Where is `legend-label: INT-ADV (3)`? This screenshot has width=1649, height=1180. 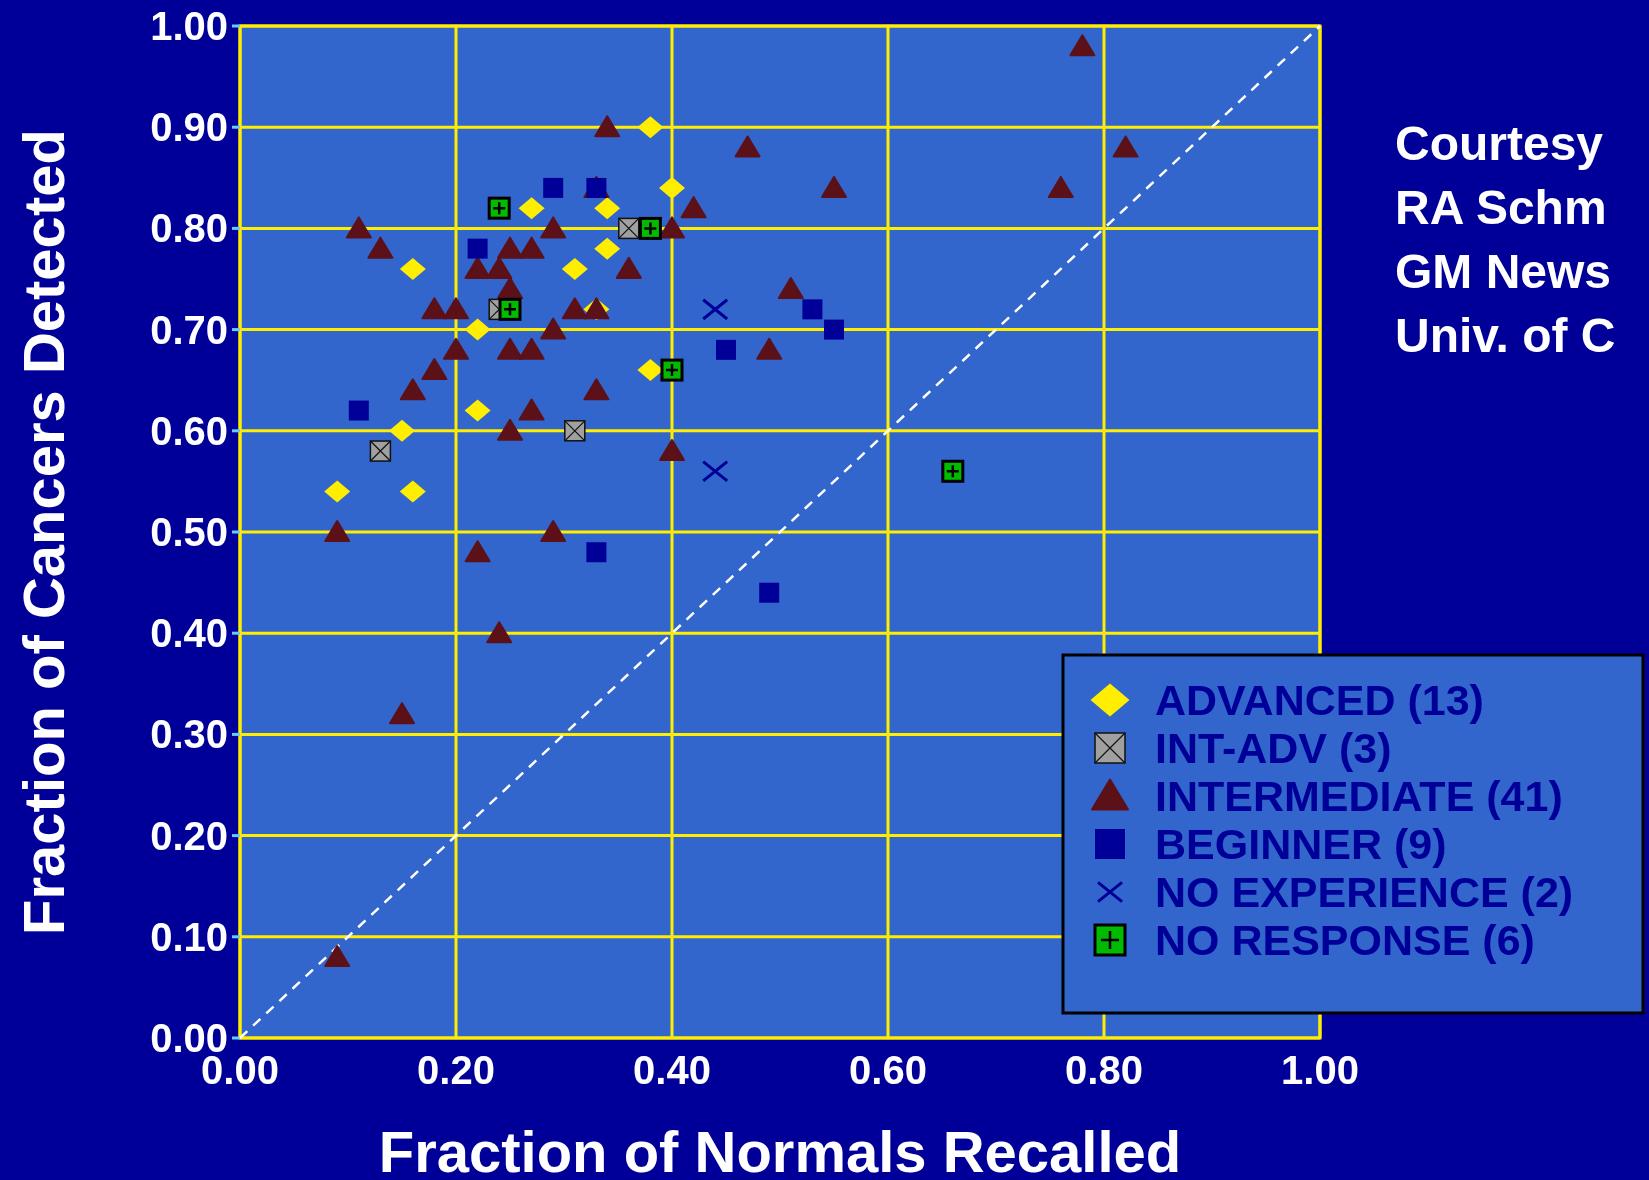 legend-label: INT-ADV (3) is located at coordinates (1273, 748).